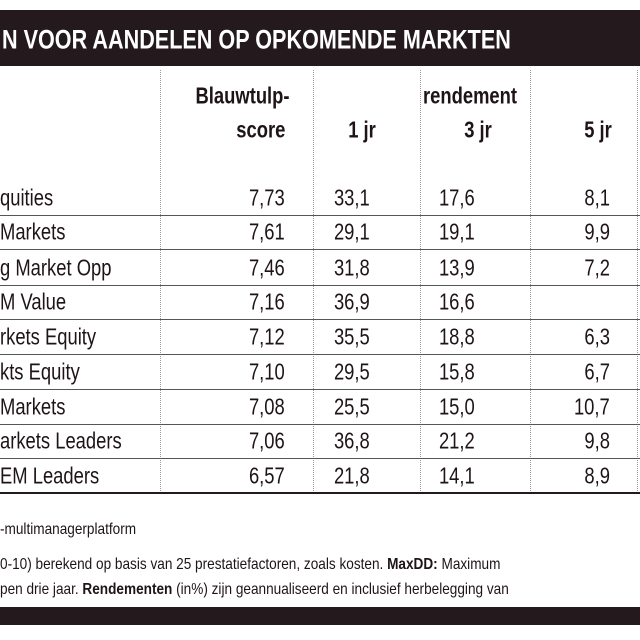 The image size is (640, 640). I want to click on row-name: quities, so click(27, 197).